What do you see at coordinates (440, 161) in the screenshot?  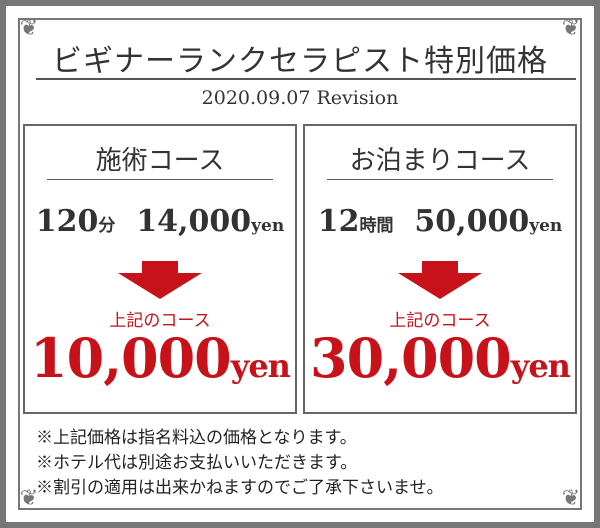 I see `course-name: お泊まりコース` at bounding box center [440, 161].